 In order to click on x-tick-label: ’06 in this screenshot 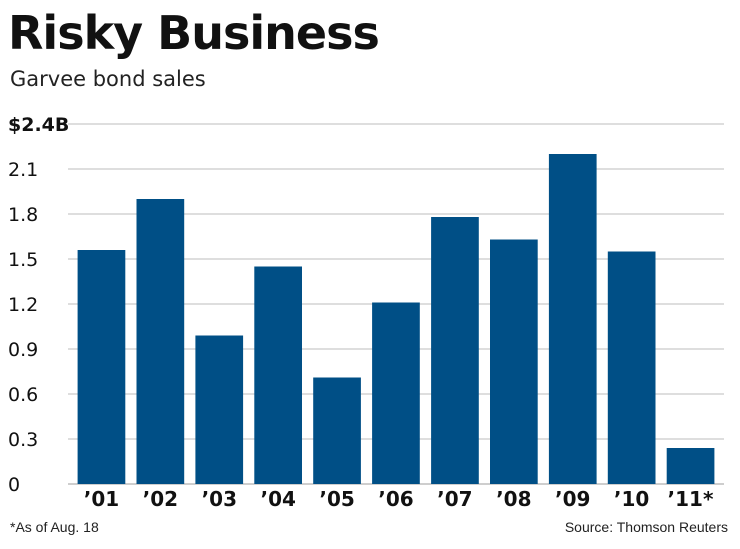, I will do `click(395, 499)`.